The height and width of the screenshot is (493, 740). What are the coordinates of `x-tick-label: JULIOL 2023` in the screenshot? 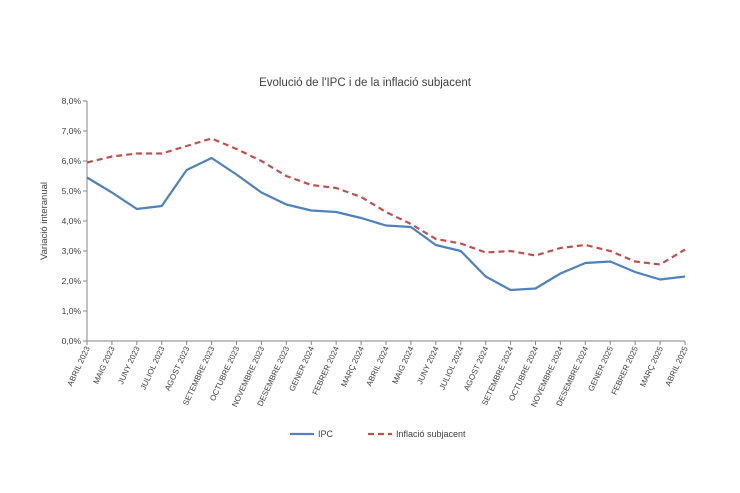 It's located at (153, 368).